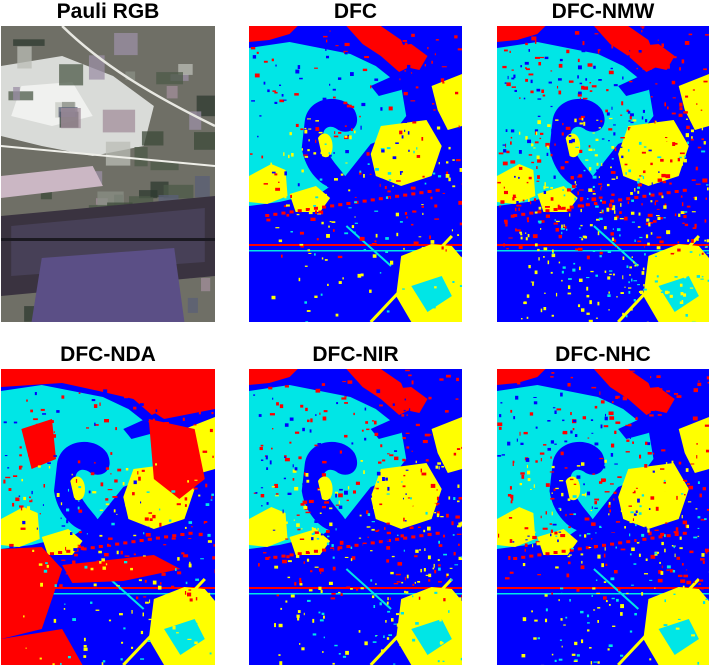 This screenshot has height=665, width=711. What do you see at coordinates (603, 11) in the screenshot?
I see `panel-title: DFC-NMW` at bounding box center [603, 11].